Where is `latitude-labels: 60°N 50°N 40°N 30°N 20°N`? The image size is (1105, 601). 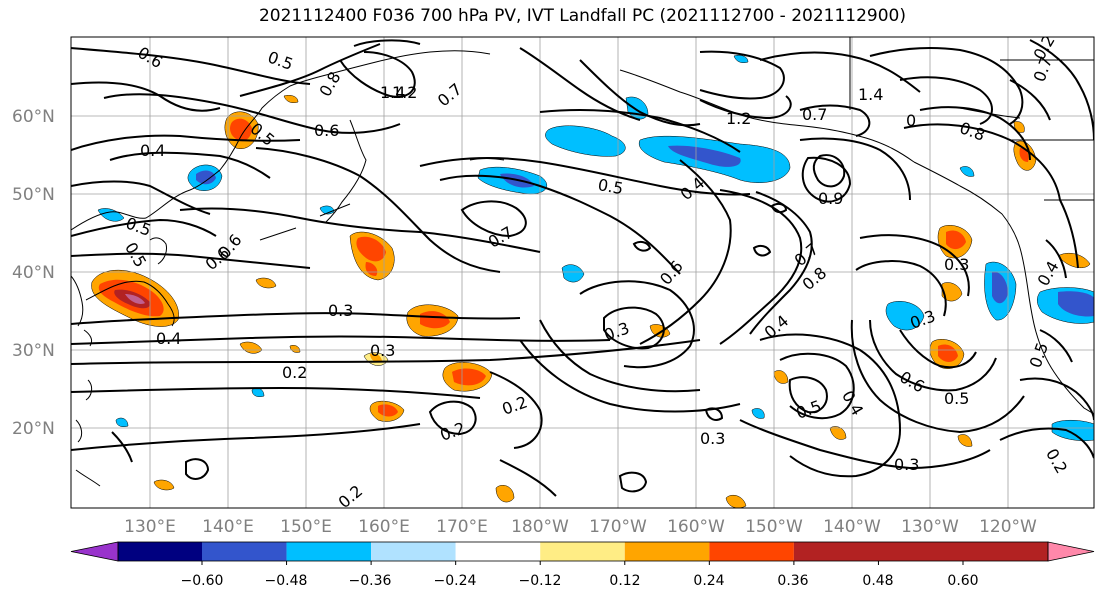
latitude-labels: 60°N 50°N 40°N 30°N 20°N is located at coordinates (33, 273).